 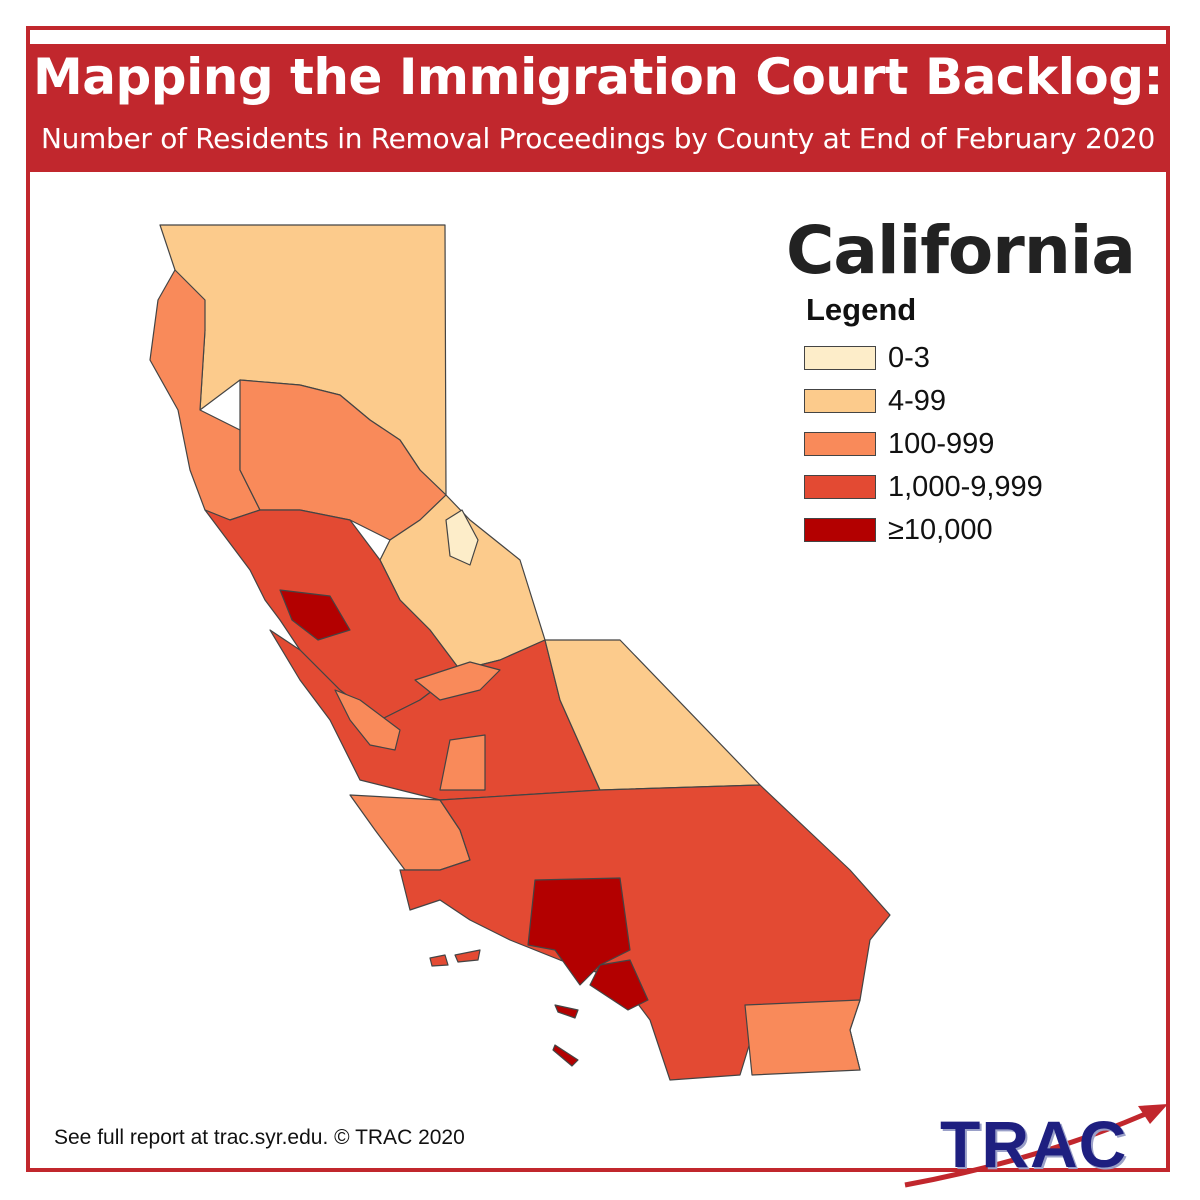 I want to click on legend-label: 0-3, so click(x=909, y=358).